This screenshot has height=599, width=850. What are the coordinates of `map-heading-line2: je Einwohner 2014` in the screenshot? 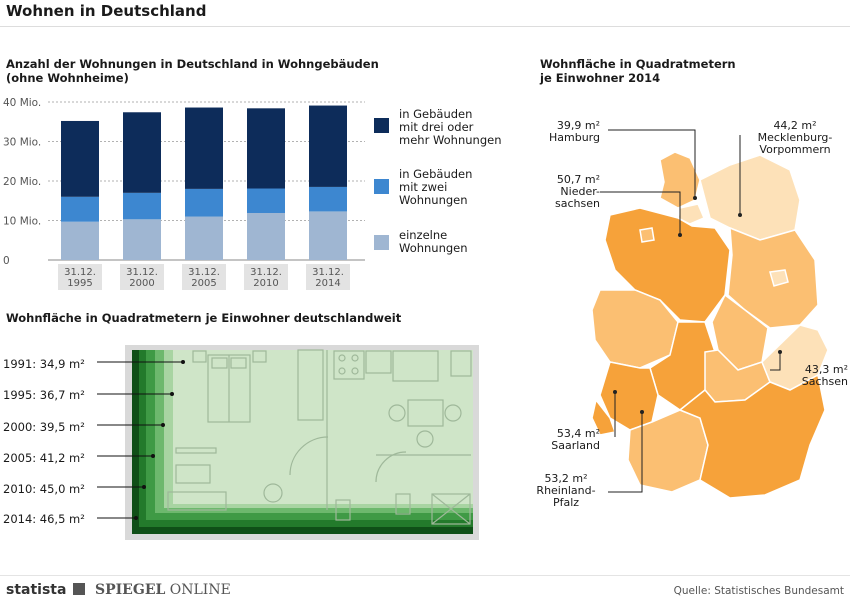 It's located at (600, 78).